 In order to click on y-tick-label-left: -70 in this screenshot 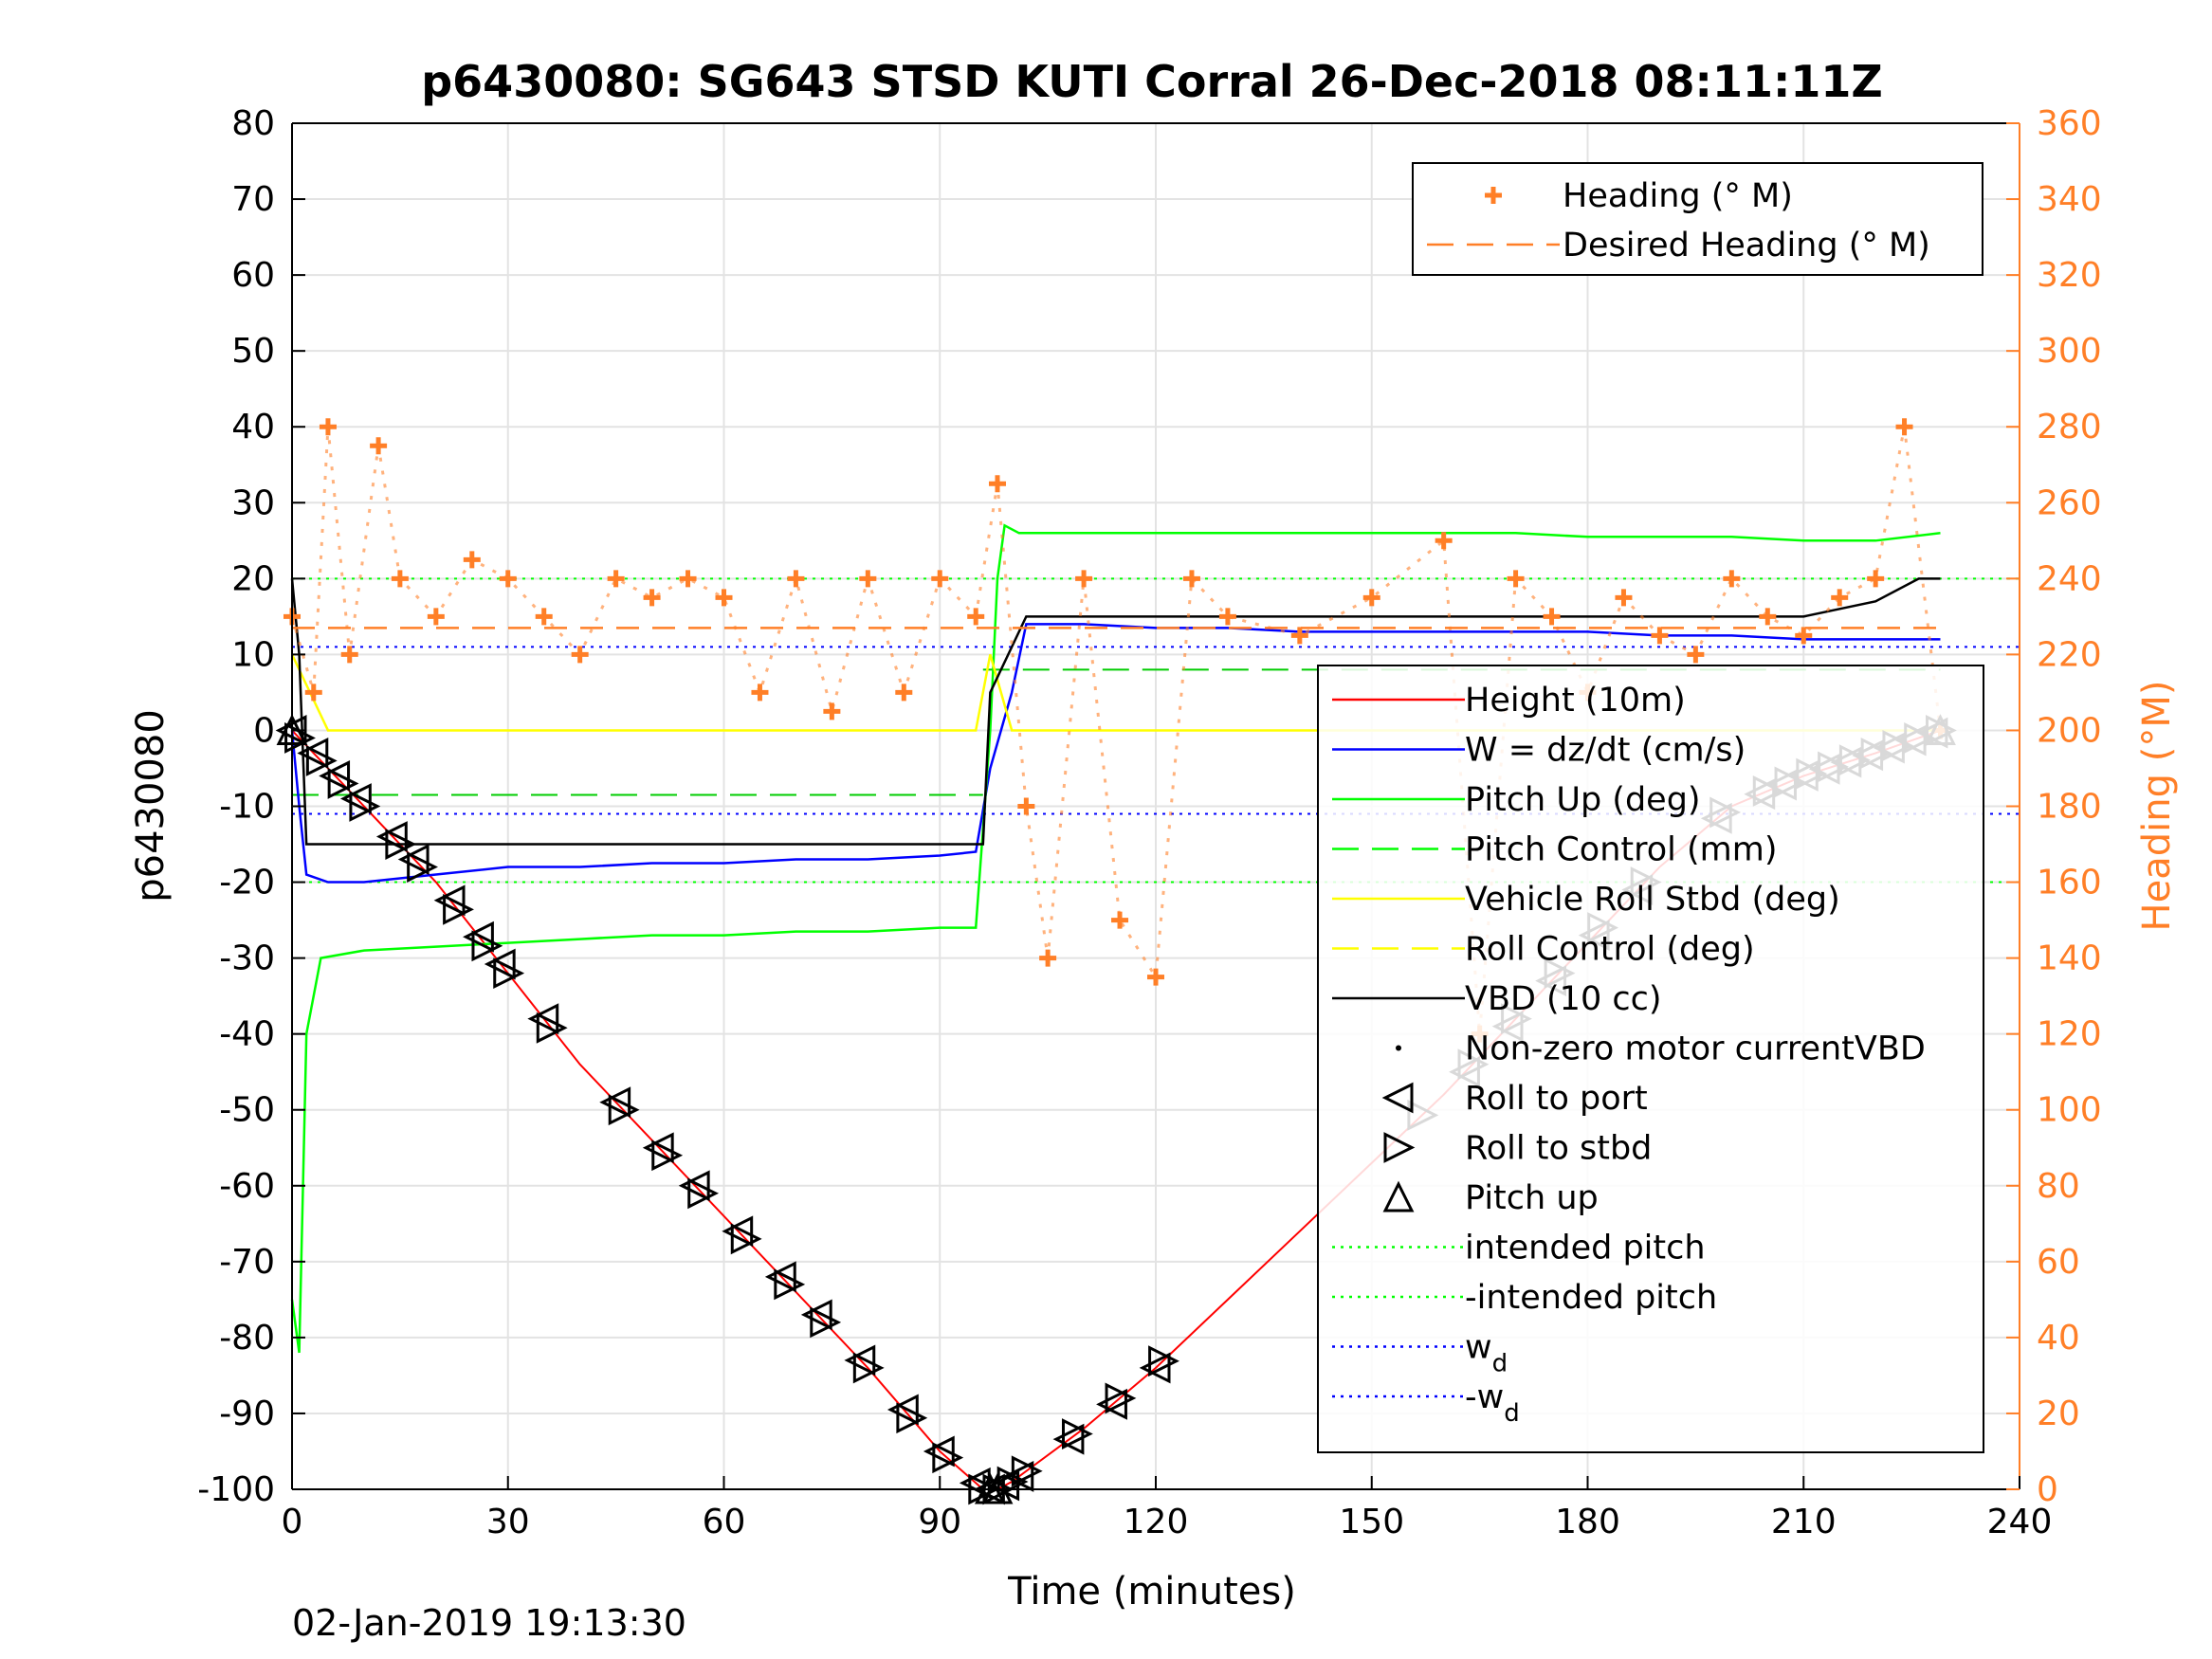, I will do `click(247, 1262)`.